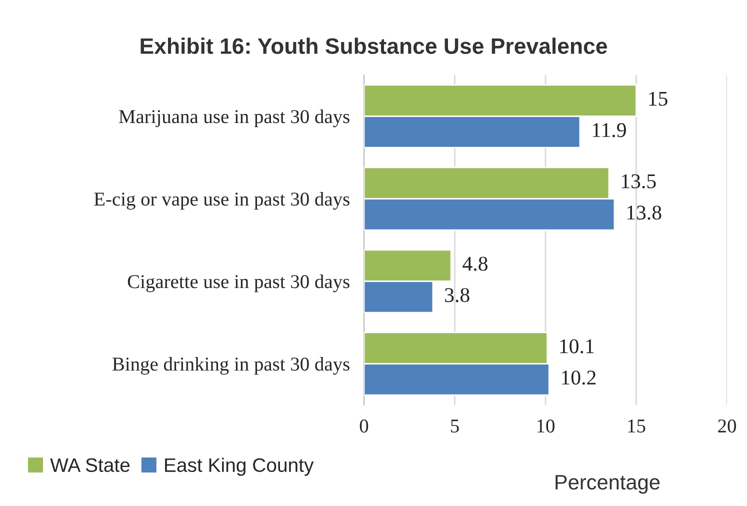  I want to click on x-axis-title: Percentage, so click(608, 484).